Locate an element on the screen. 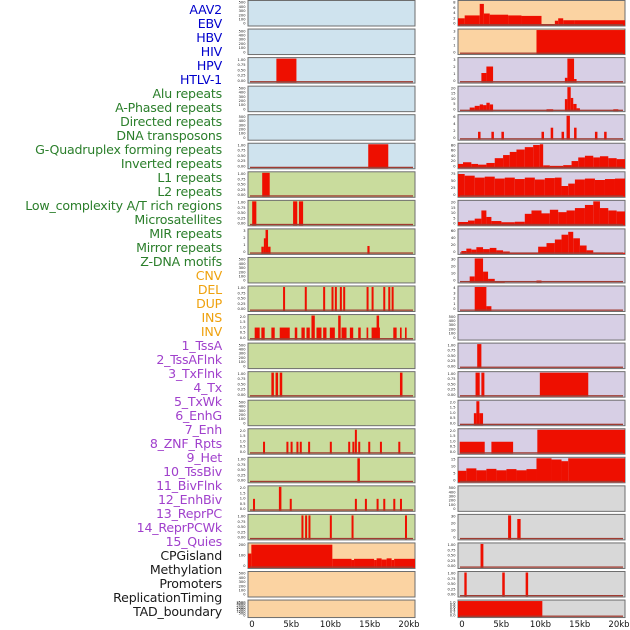  y-tick-label: 1.5 is located at coordinates (453, 408).